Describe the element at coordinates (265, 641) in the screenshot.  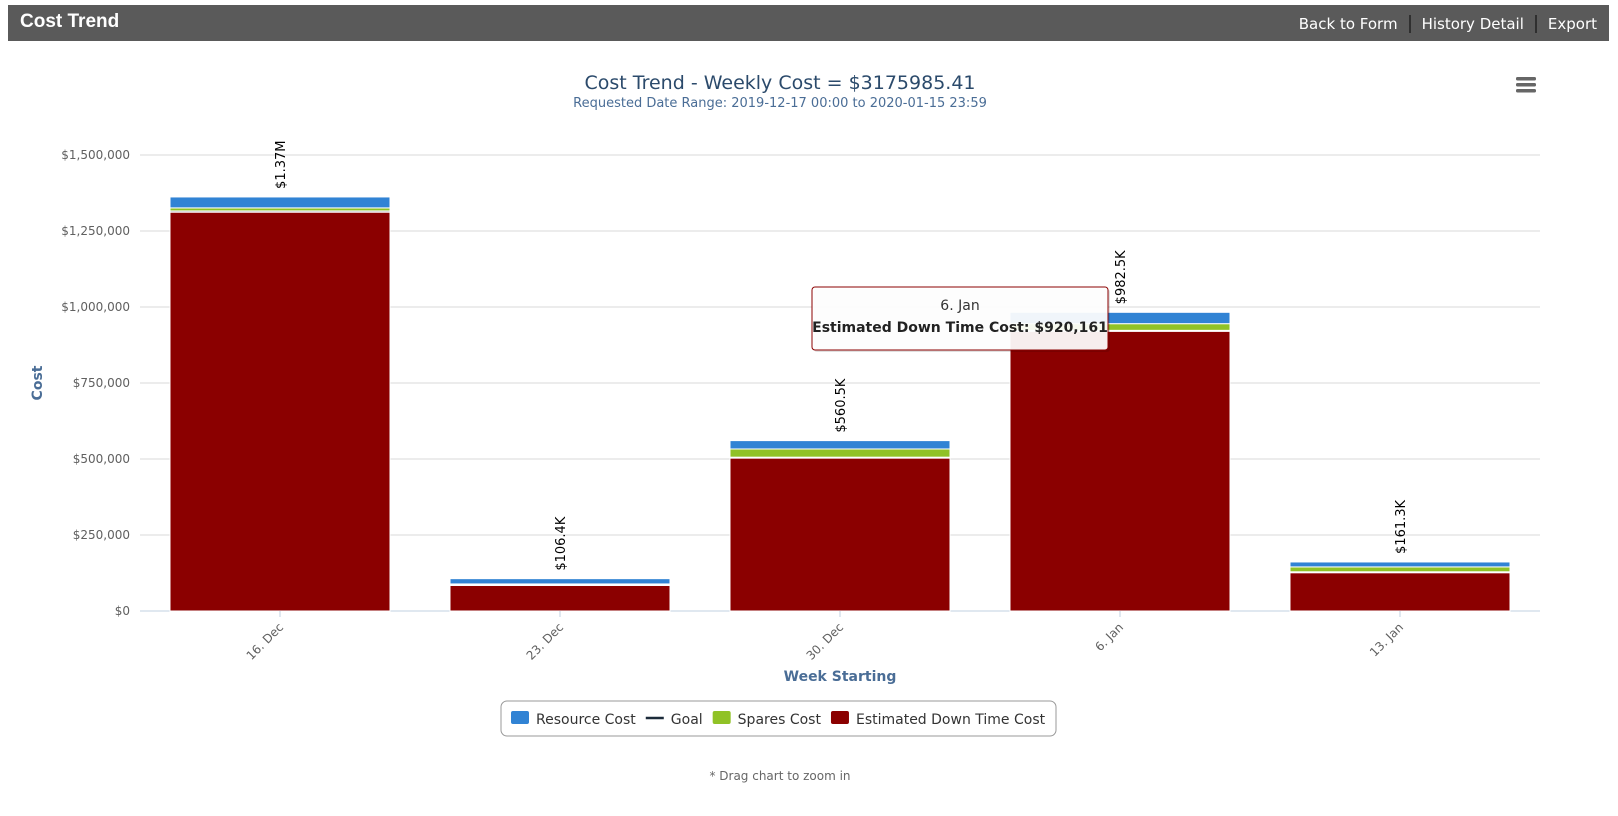
I see `x-tick-label: 16. Dec` at that location.